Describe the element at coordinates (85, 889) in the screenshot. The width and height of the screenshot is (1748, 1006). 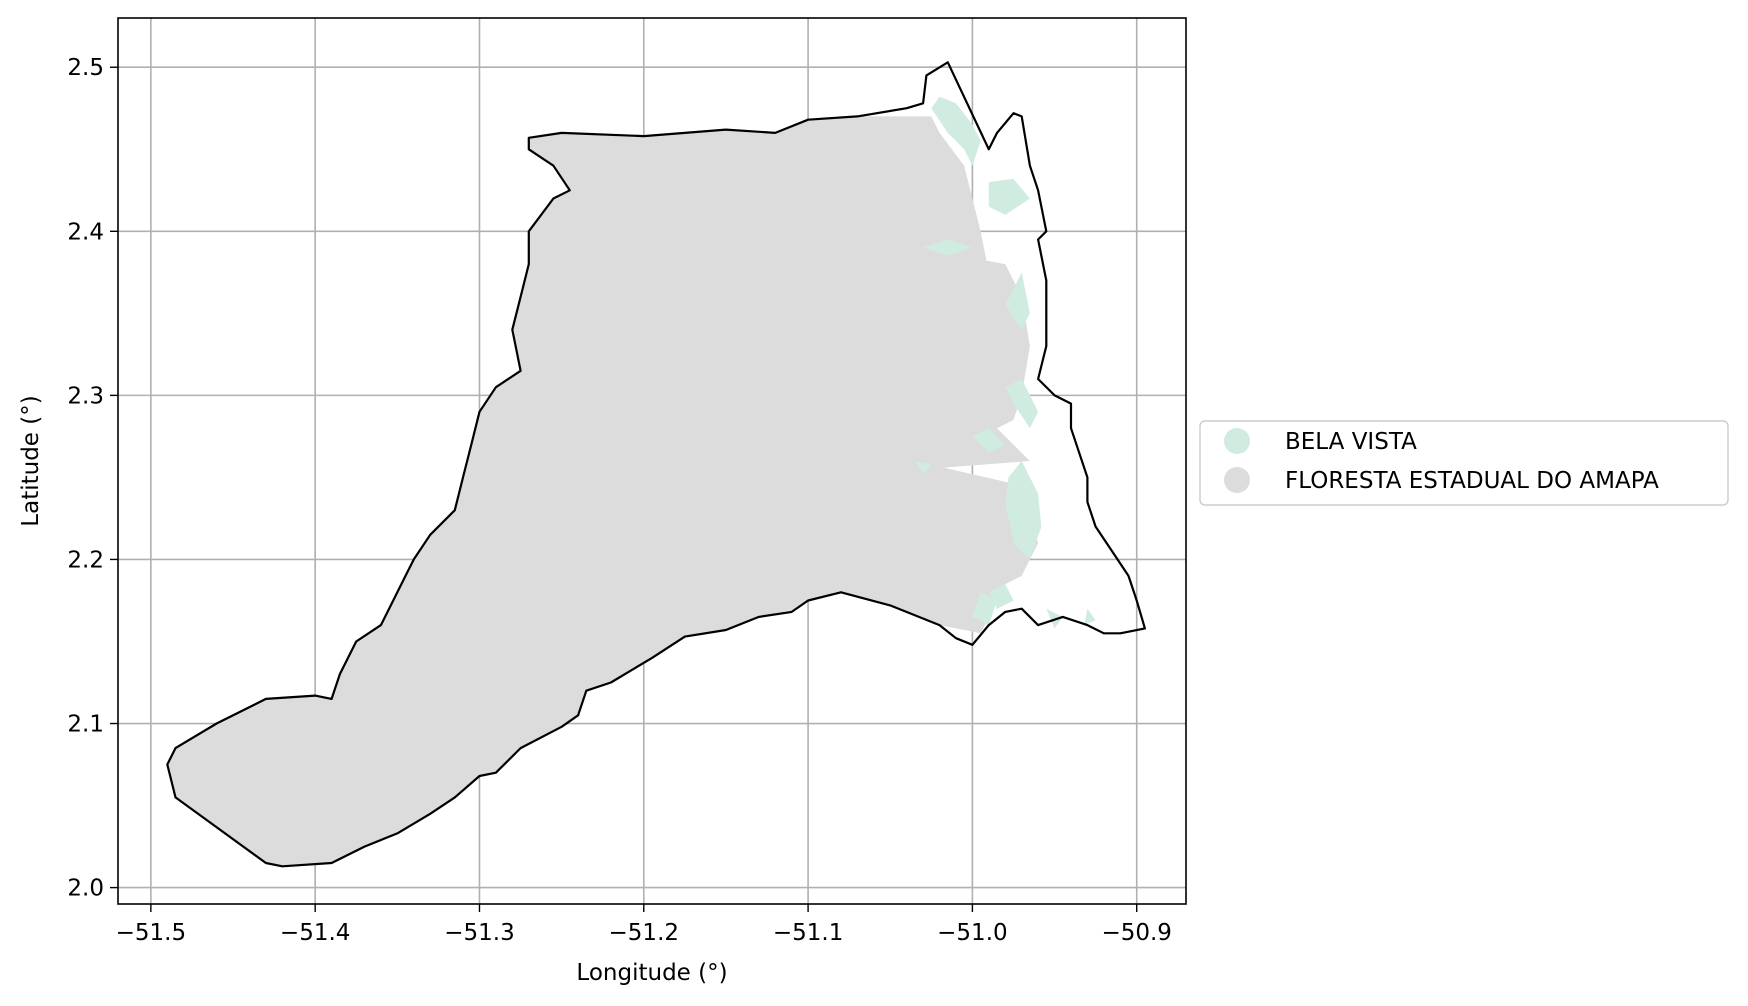
I see `y-tick-label: 2.0` at that location.